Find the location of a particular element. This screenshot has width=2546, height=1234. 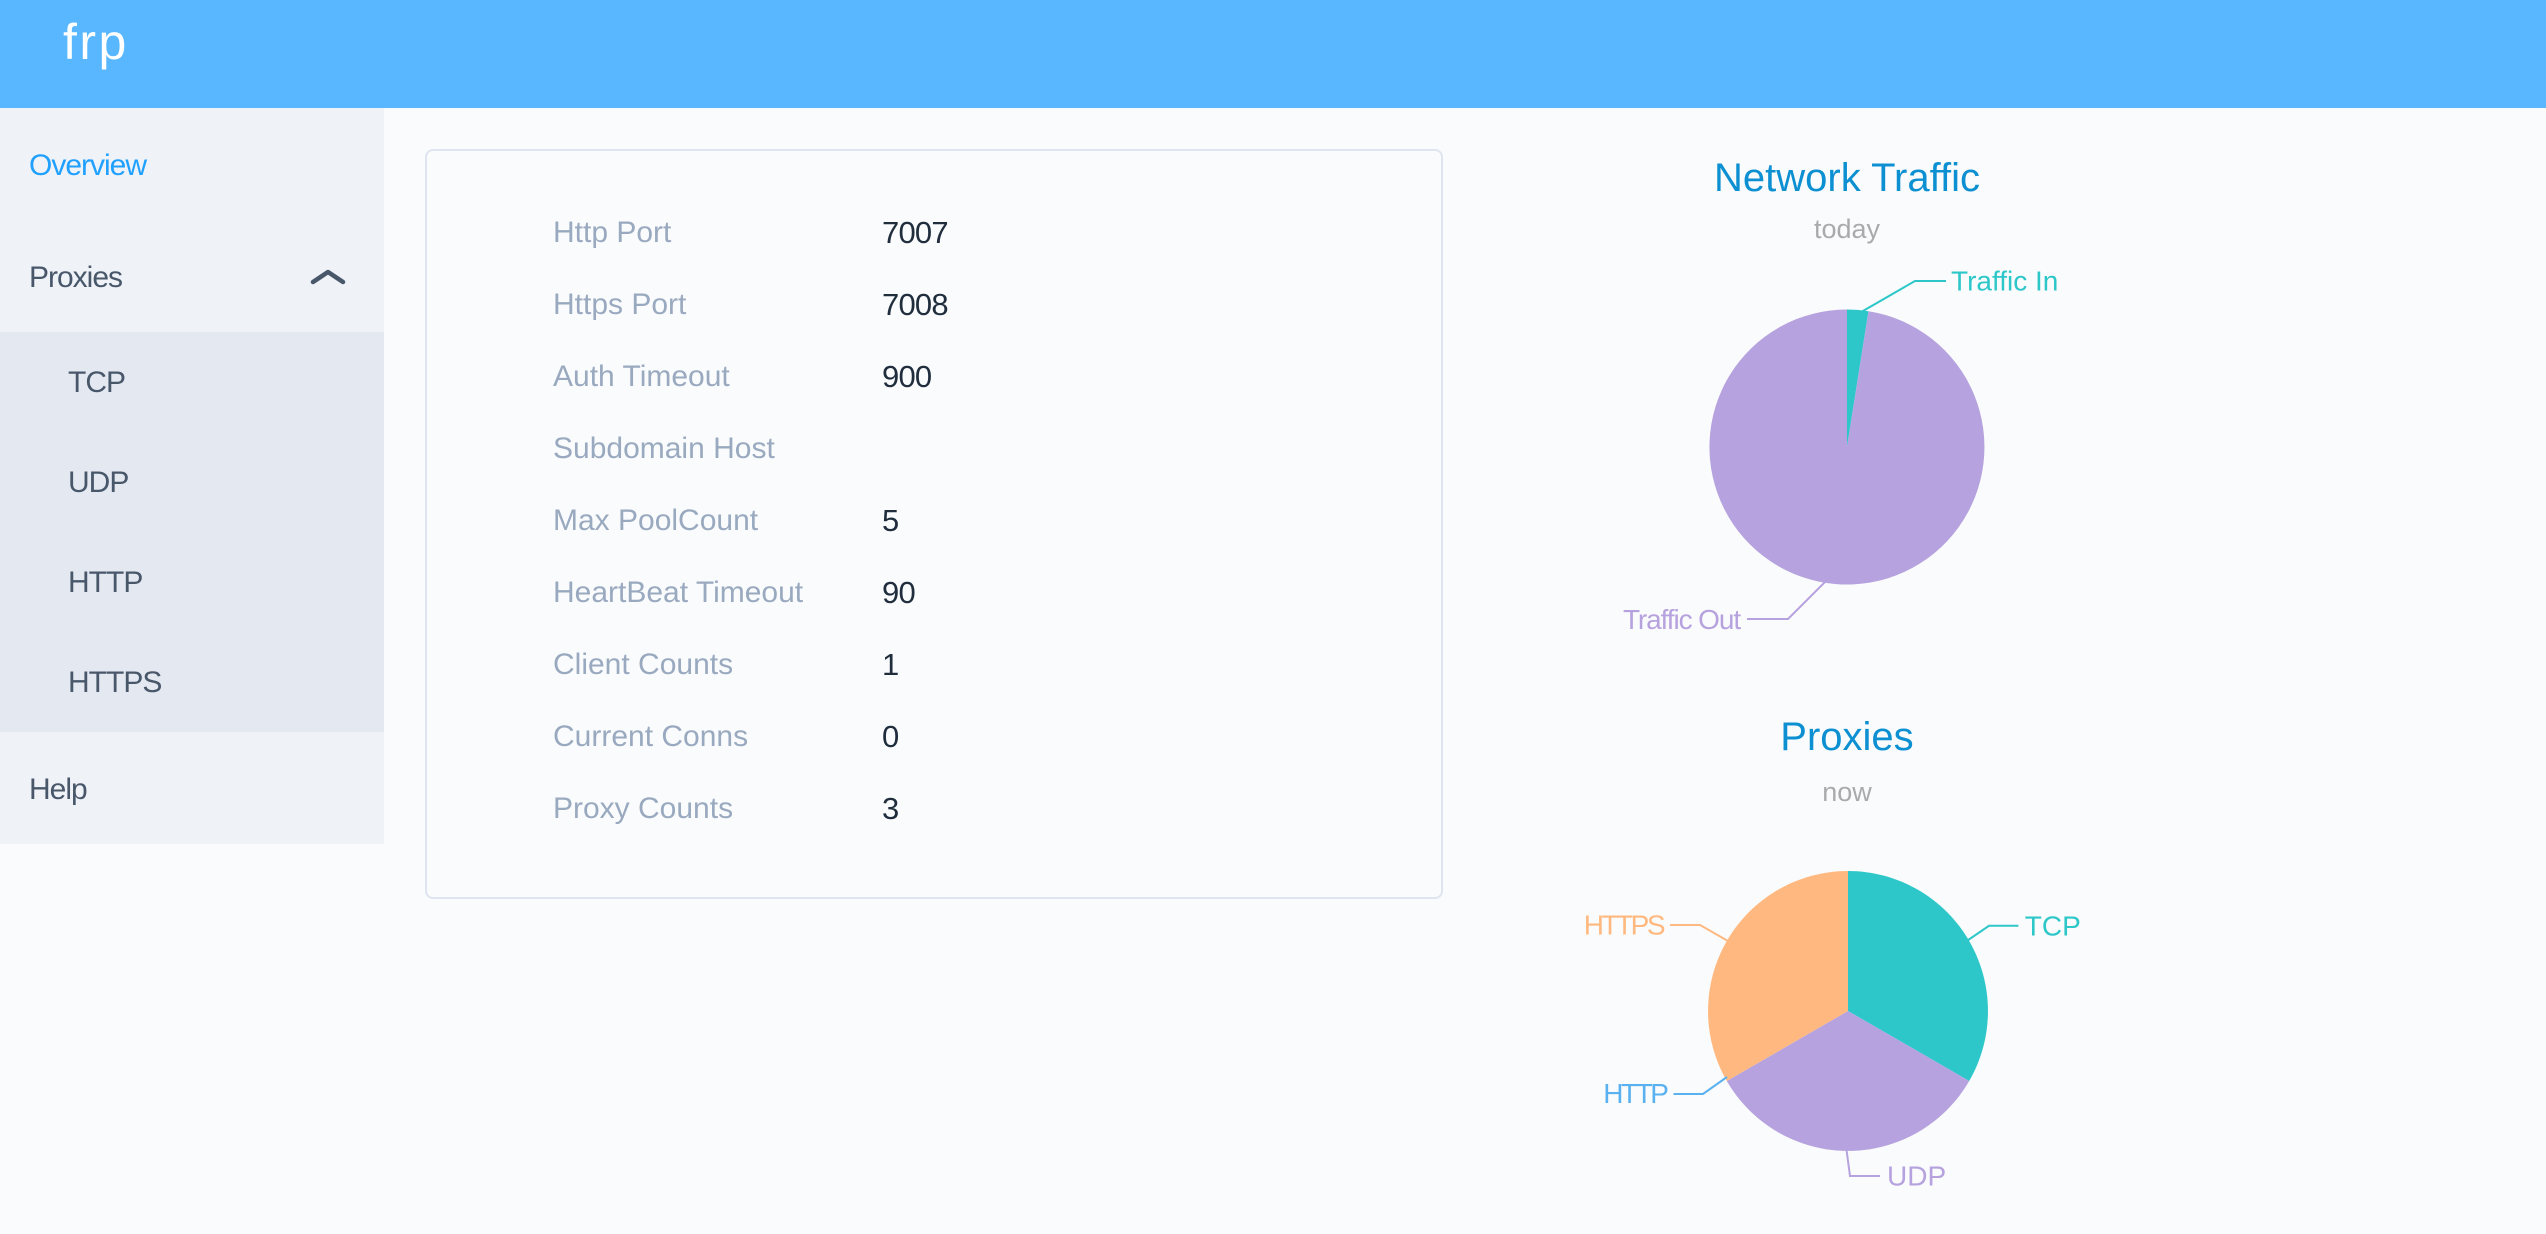

svg-text: Proxies is located at coordinates (1846, 737).